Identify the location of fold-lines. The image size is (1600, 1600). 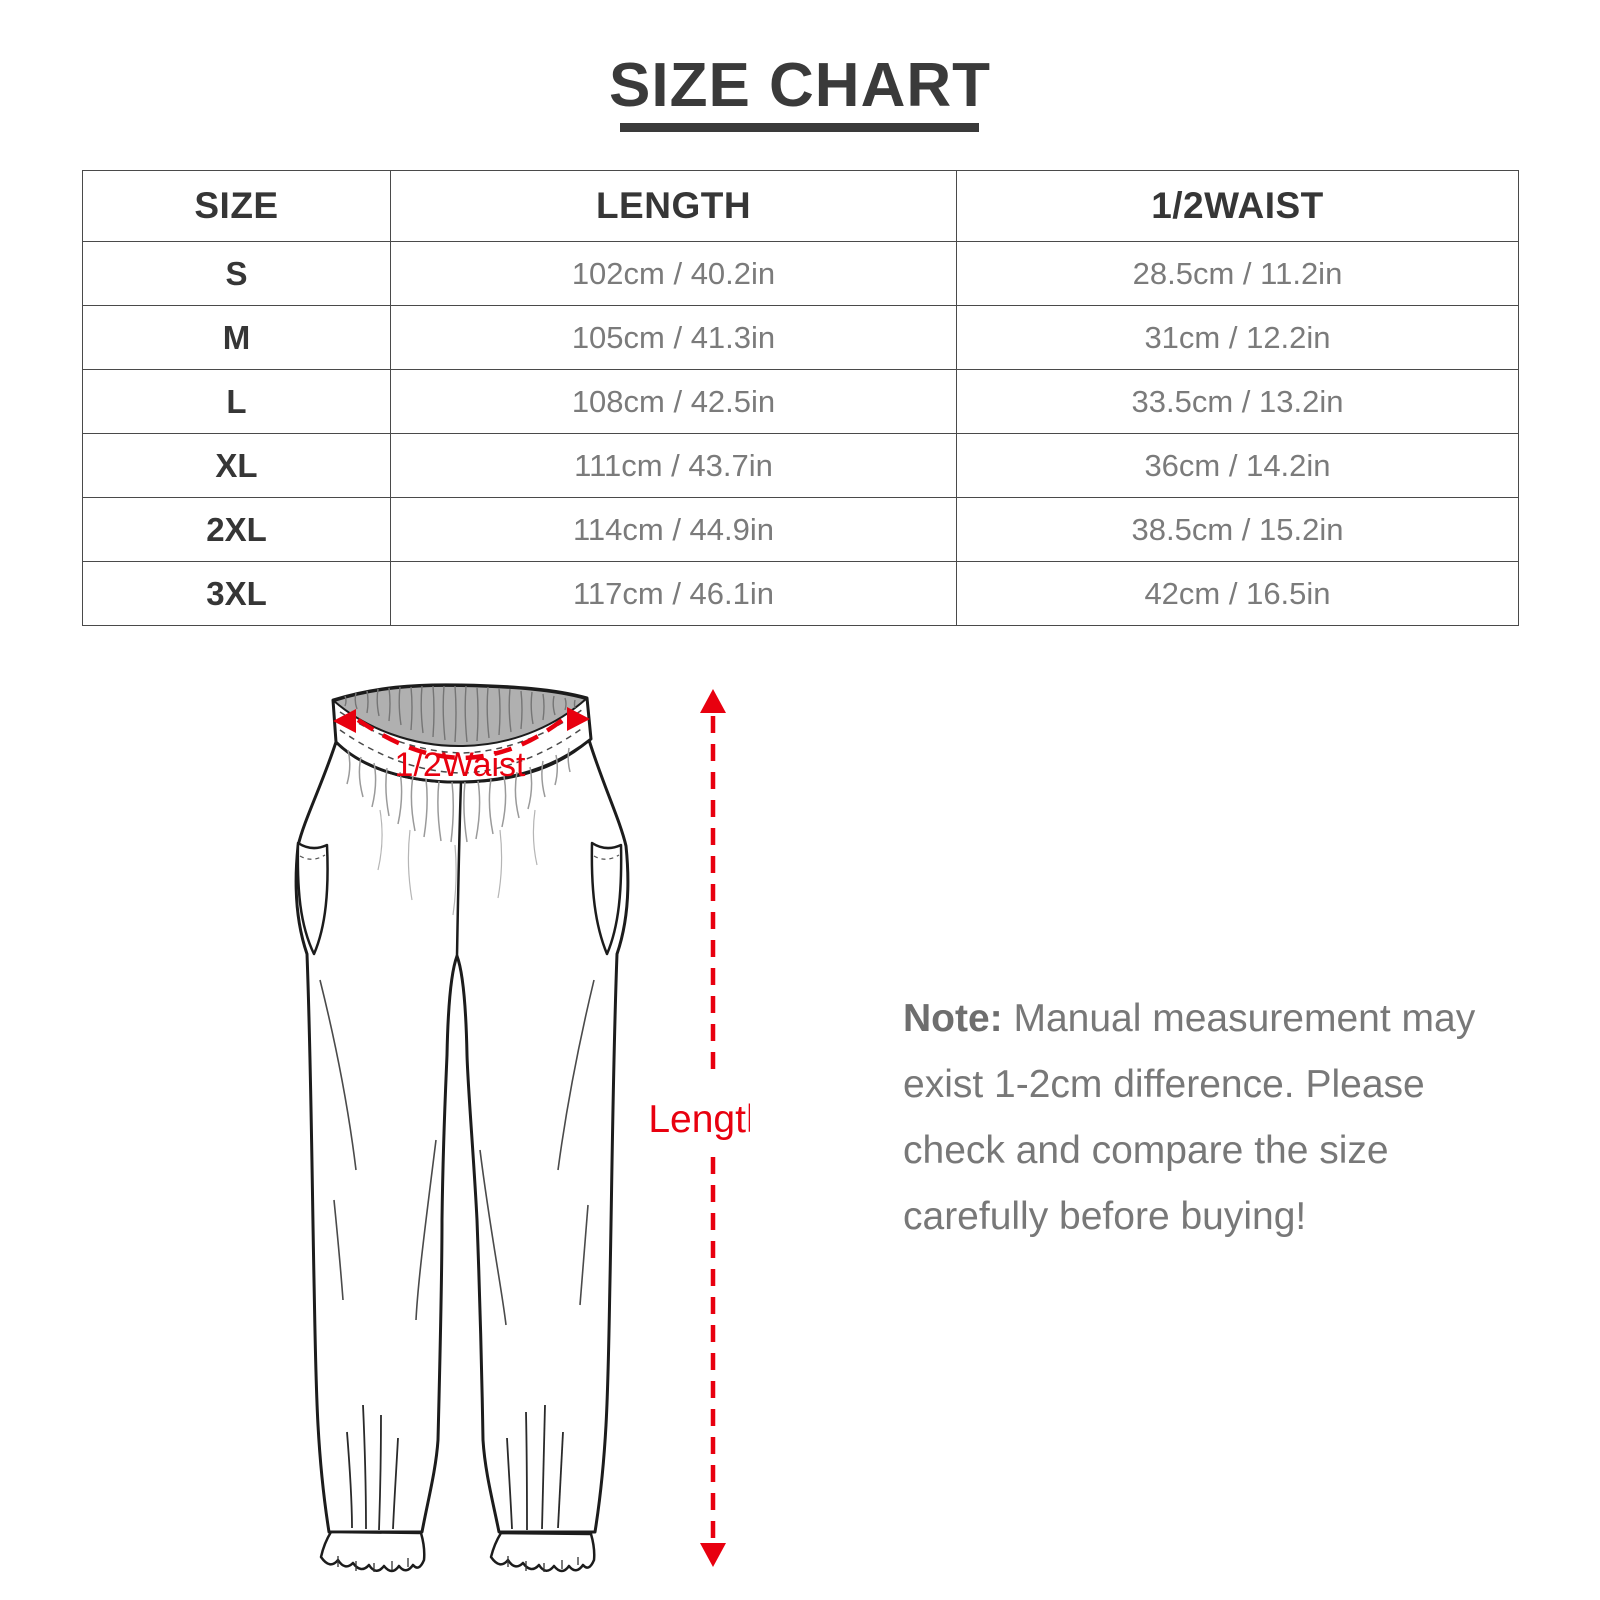
(457, 1152).